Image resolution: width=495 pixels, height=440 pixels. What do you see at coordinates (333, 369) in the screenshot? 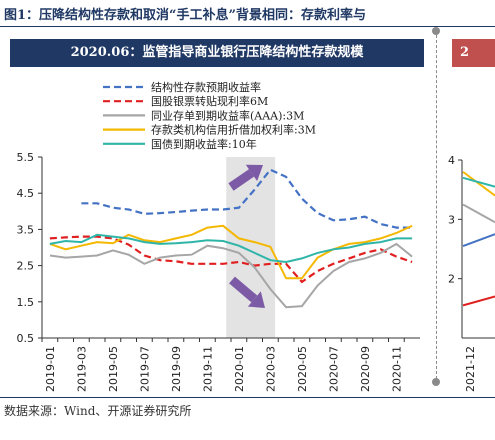
I see `x-tick-label: 2020-07` at bounding box center [333, 369].